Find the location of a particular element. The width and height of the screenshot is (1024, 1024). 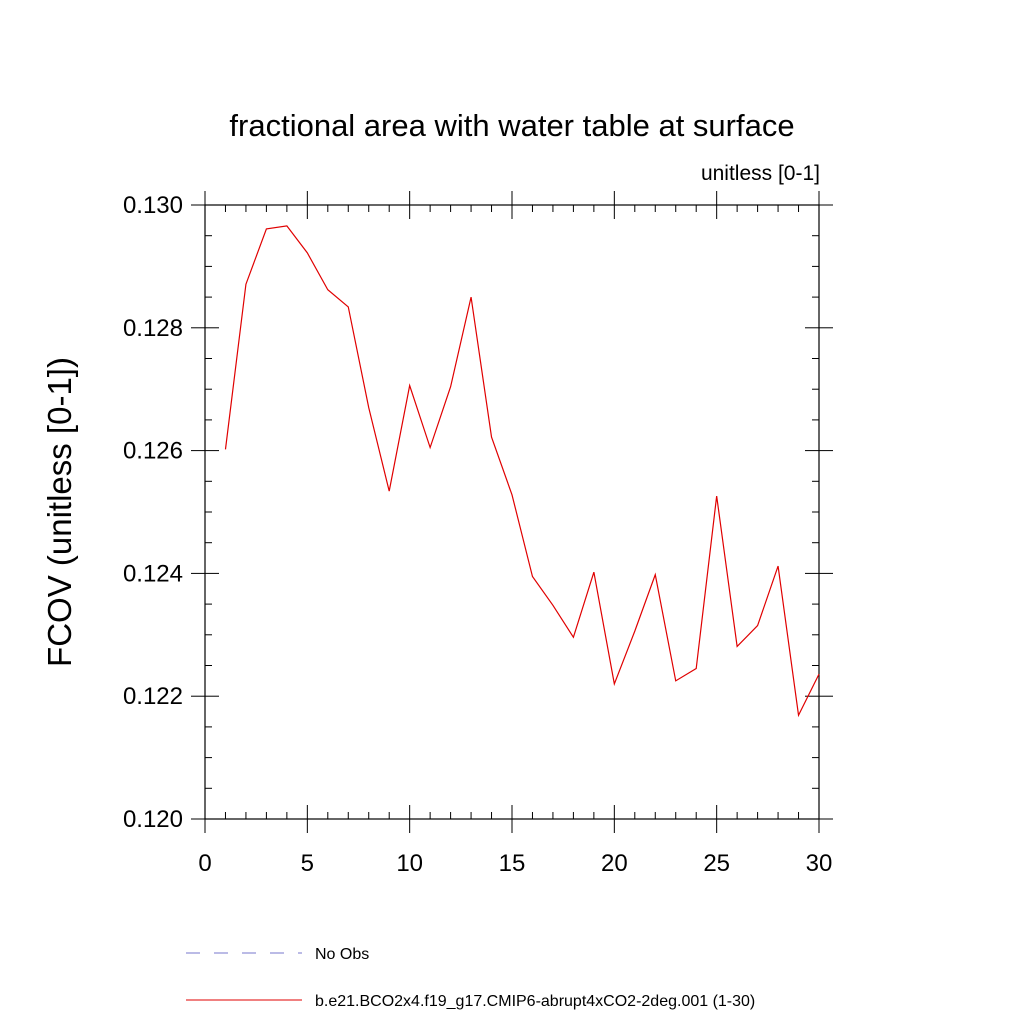

y-axis-label: FCOV (unitless [0-1]) is located at coordinates (59, 512).